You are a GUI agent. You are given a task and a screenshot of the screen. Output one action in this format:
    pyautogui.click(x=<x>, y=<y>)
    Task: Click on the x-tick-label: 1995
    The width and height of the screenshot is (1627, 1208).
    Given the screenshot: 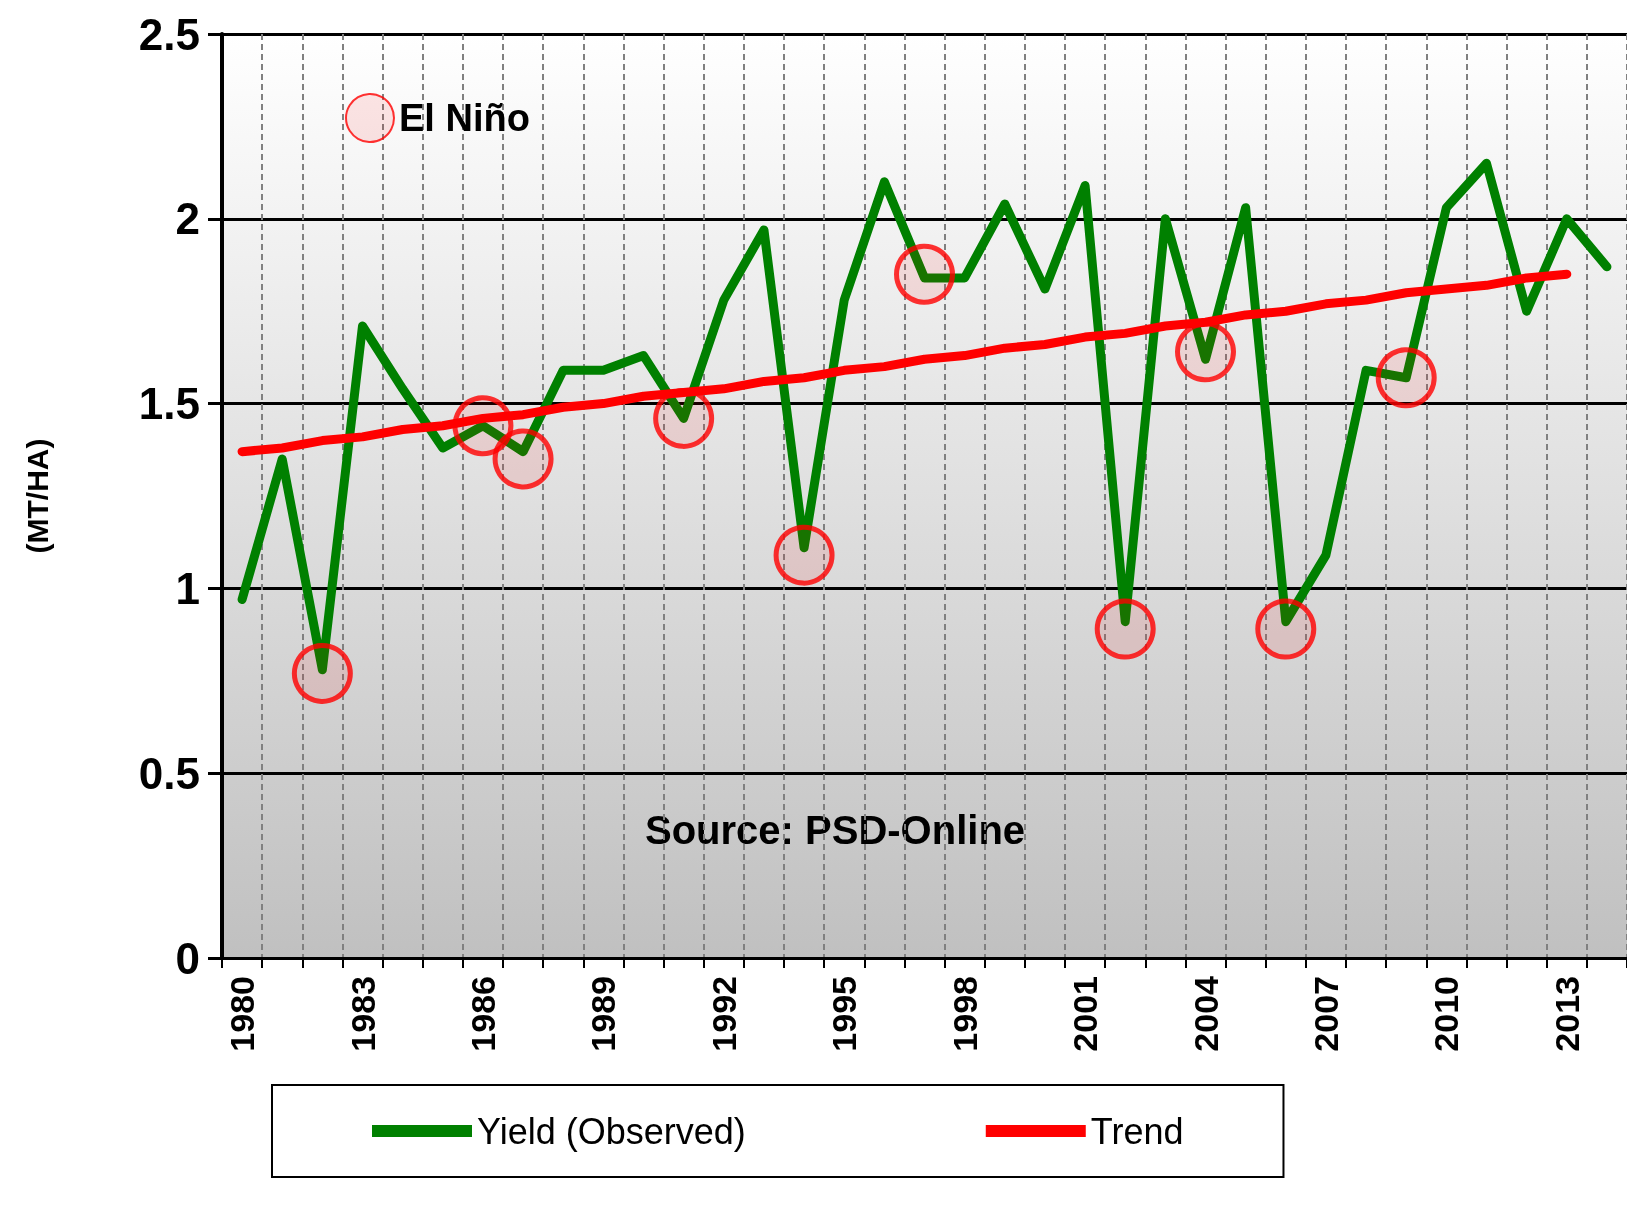 What is the action you would take?
    pyautogui.click(x=844, y=1014)
    